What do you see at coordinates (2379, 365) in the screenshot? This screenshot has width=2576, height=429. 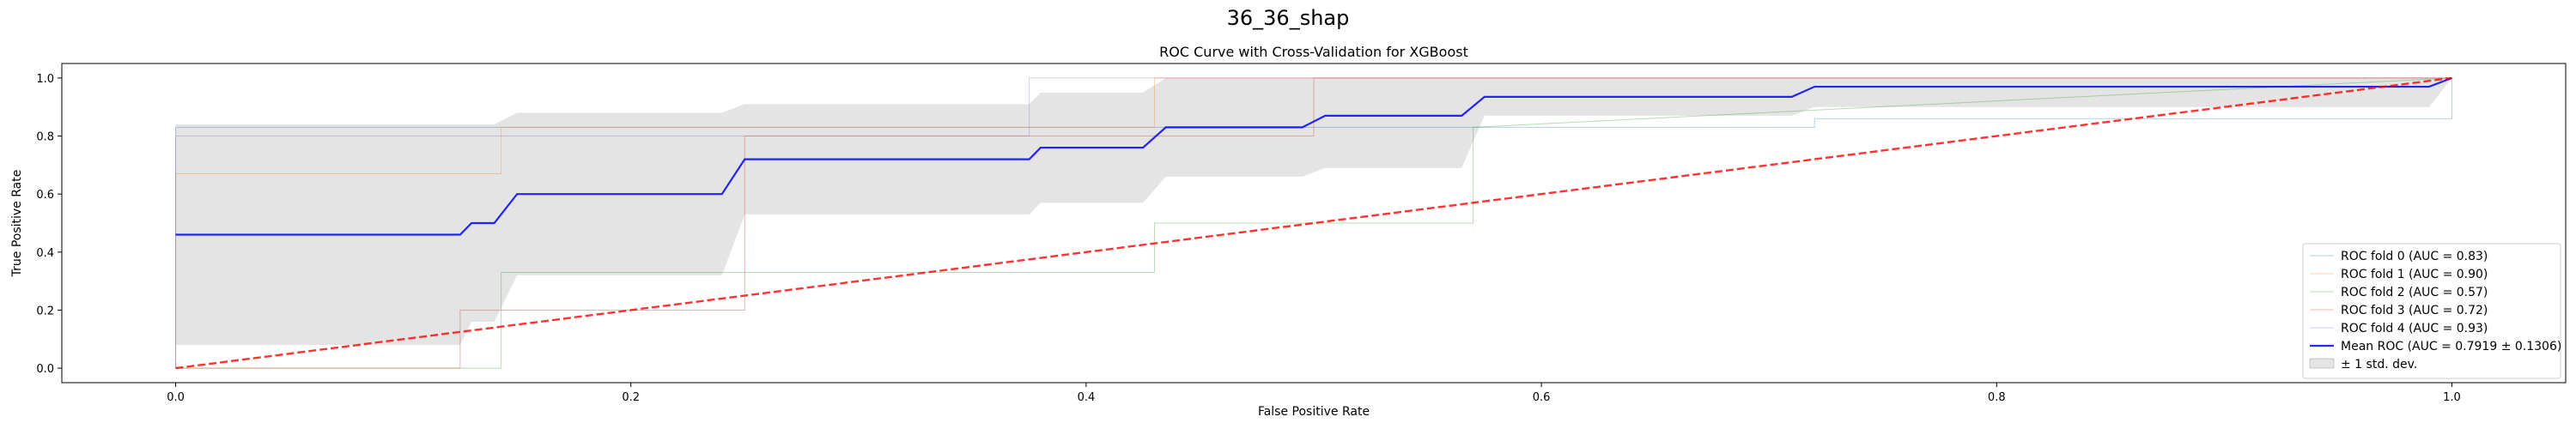 I see `legend-label: ± 1 std. dev.` at bounding box center [2379, 365].